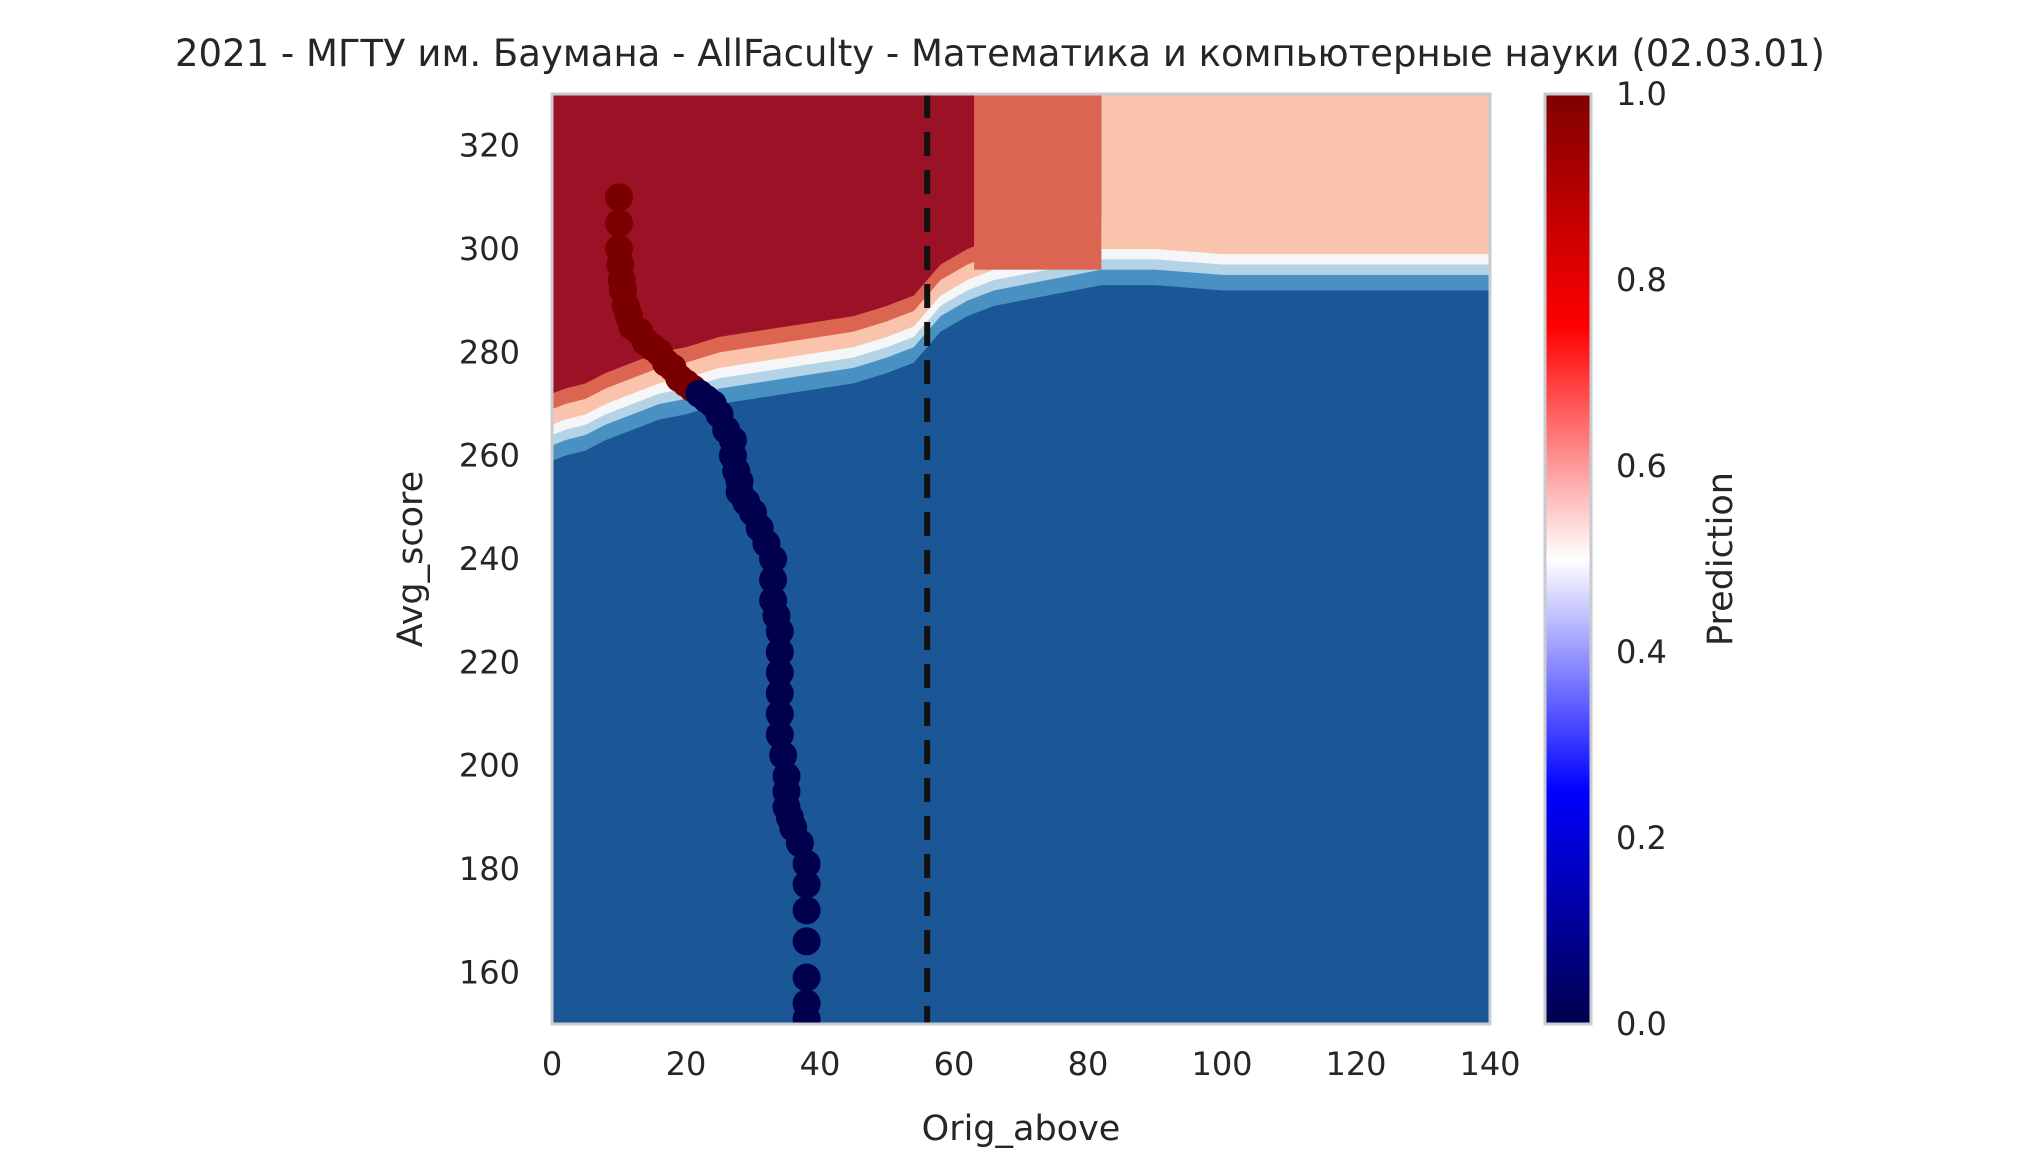 The width and height of the screenshot is (2021, 1173). I want to click on x-tick-label: 60, so click(954, 1064).